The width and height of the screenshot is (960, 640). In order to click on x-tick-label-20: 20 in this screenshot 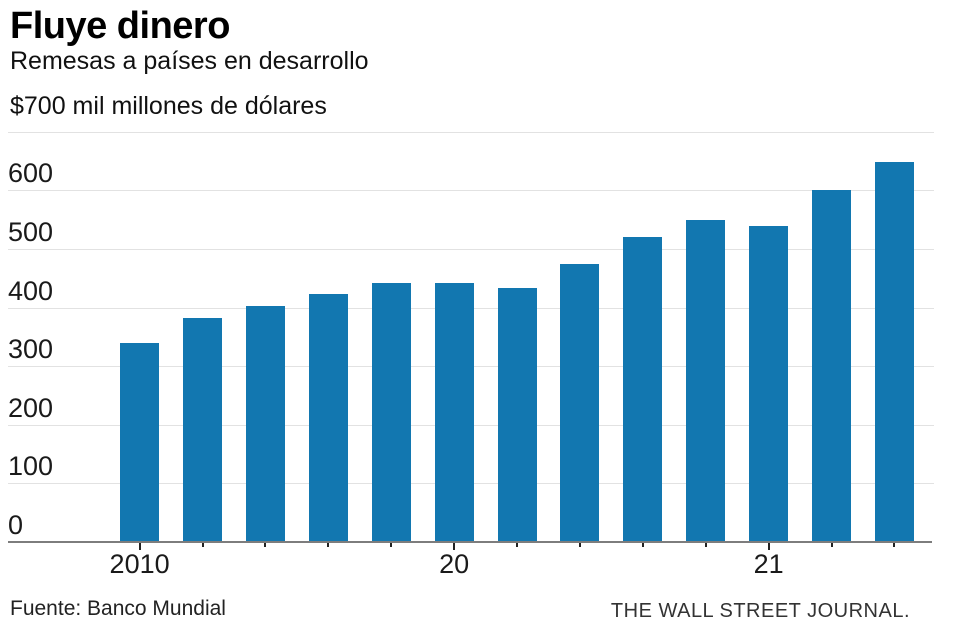, I will do `click(454, 564)`.